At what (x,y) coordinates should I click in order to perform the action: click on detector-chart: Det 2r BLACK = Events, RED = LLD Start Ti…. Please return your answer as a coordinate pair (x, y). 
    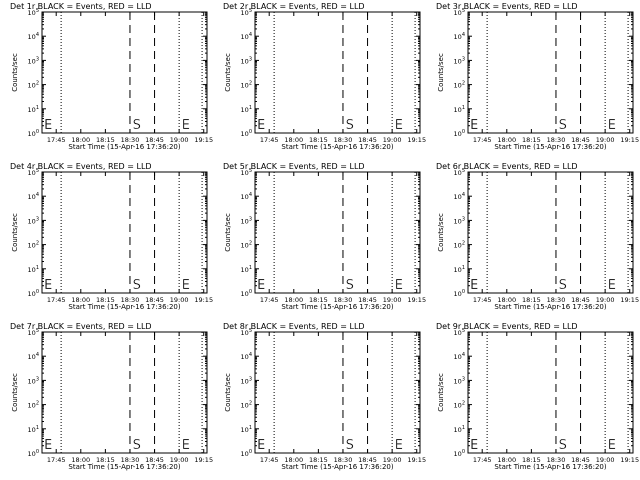
    Looking at the image, I should click on (324, 76).